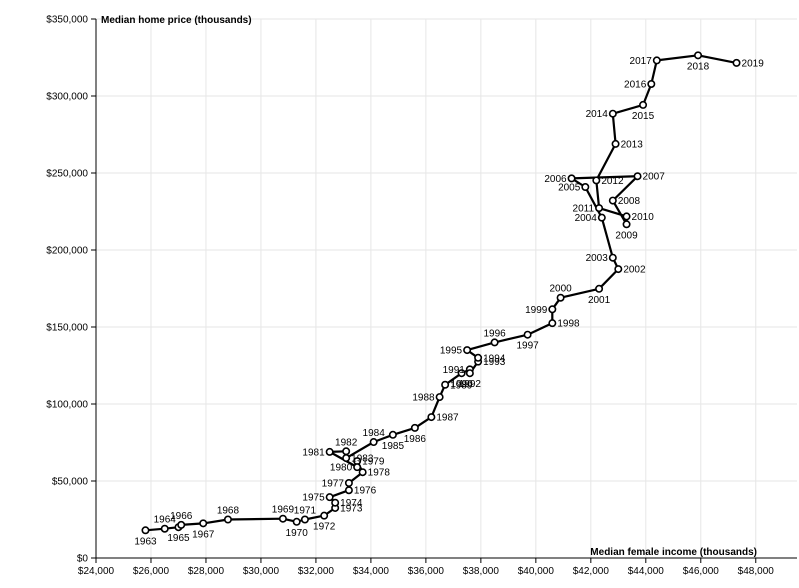 This screenshot has width=799, height=588. Describe the element at coordinates (494, 333) in the screenshot. I see `point-label-1996: 1996` at that location.